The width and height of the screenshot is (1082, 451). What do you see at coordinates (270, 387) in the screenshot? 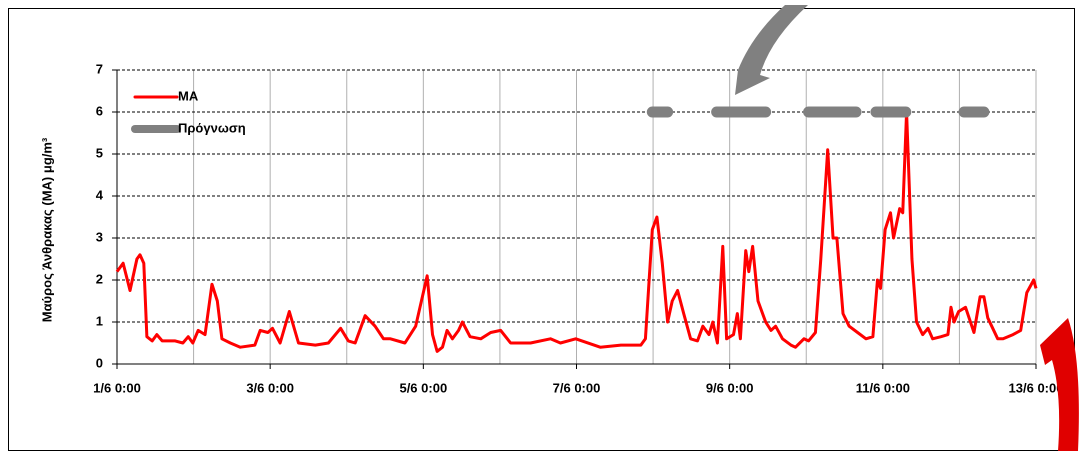
I see `x-tick-label: 3/6 0:00` at bounding box center [270, 387].